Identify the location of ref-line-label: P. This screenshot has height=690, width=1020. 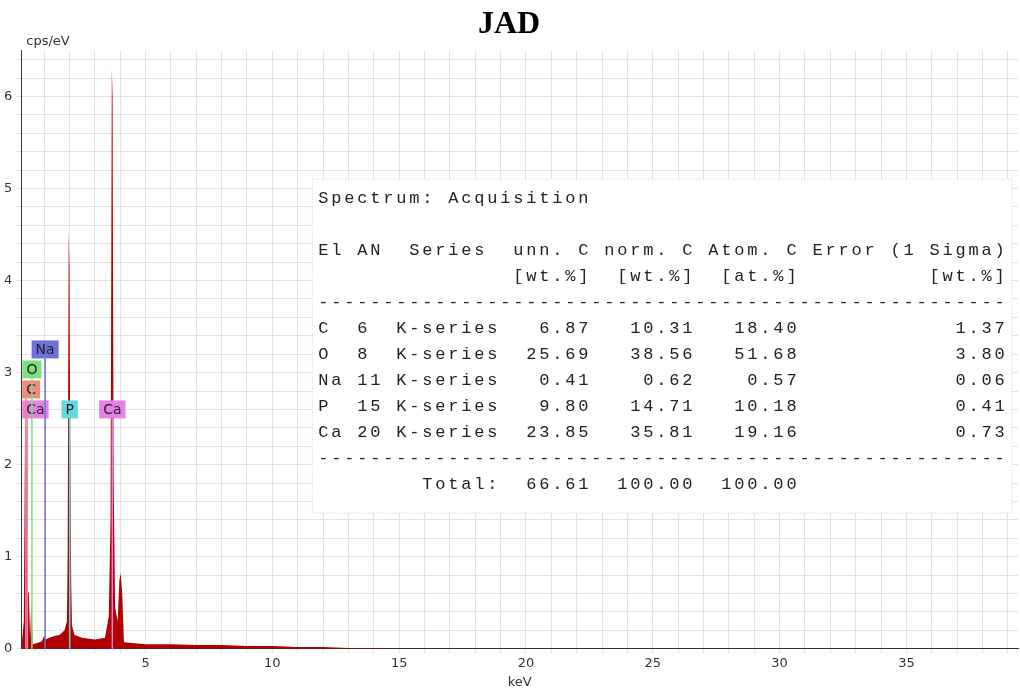
(69, 409).